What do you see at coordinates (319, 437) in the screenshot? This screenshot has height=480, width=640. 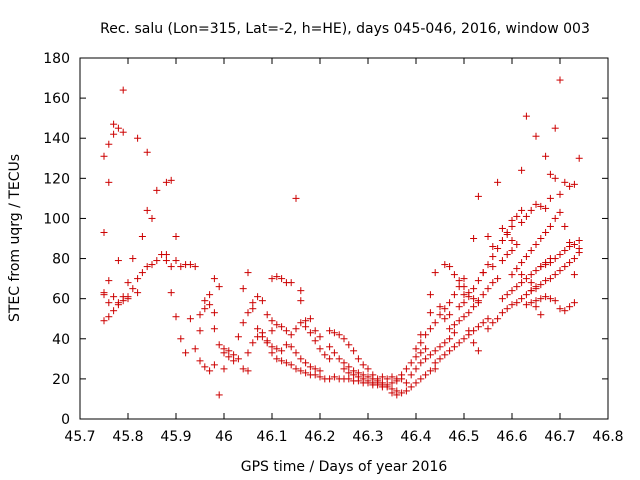 I see `x-tick-label: 46.2` at bounding box center [319, 437].